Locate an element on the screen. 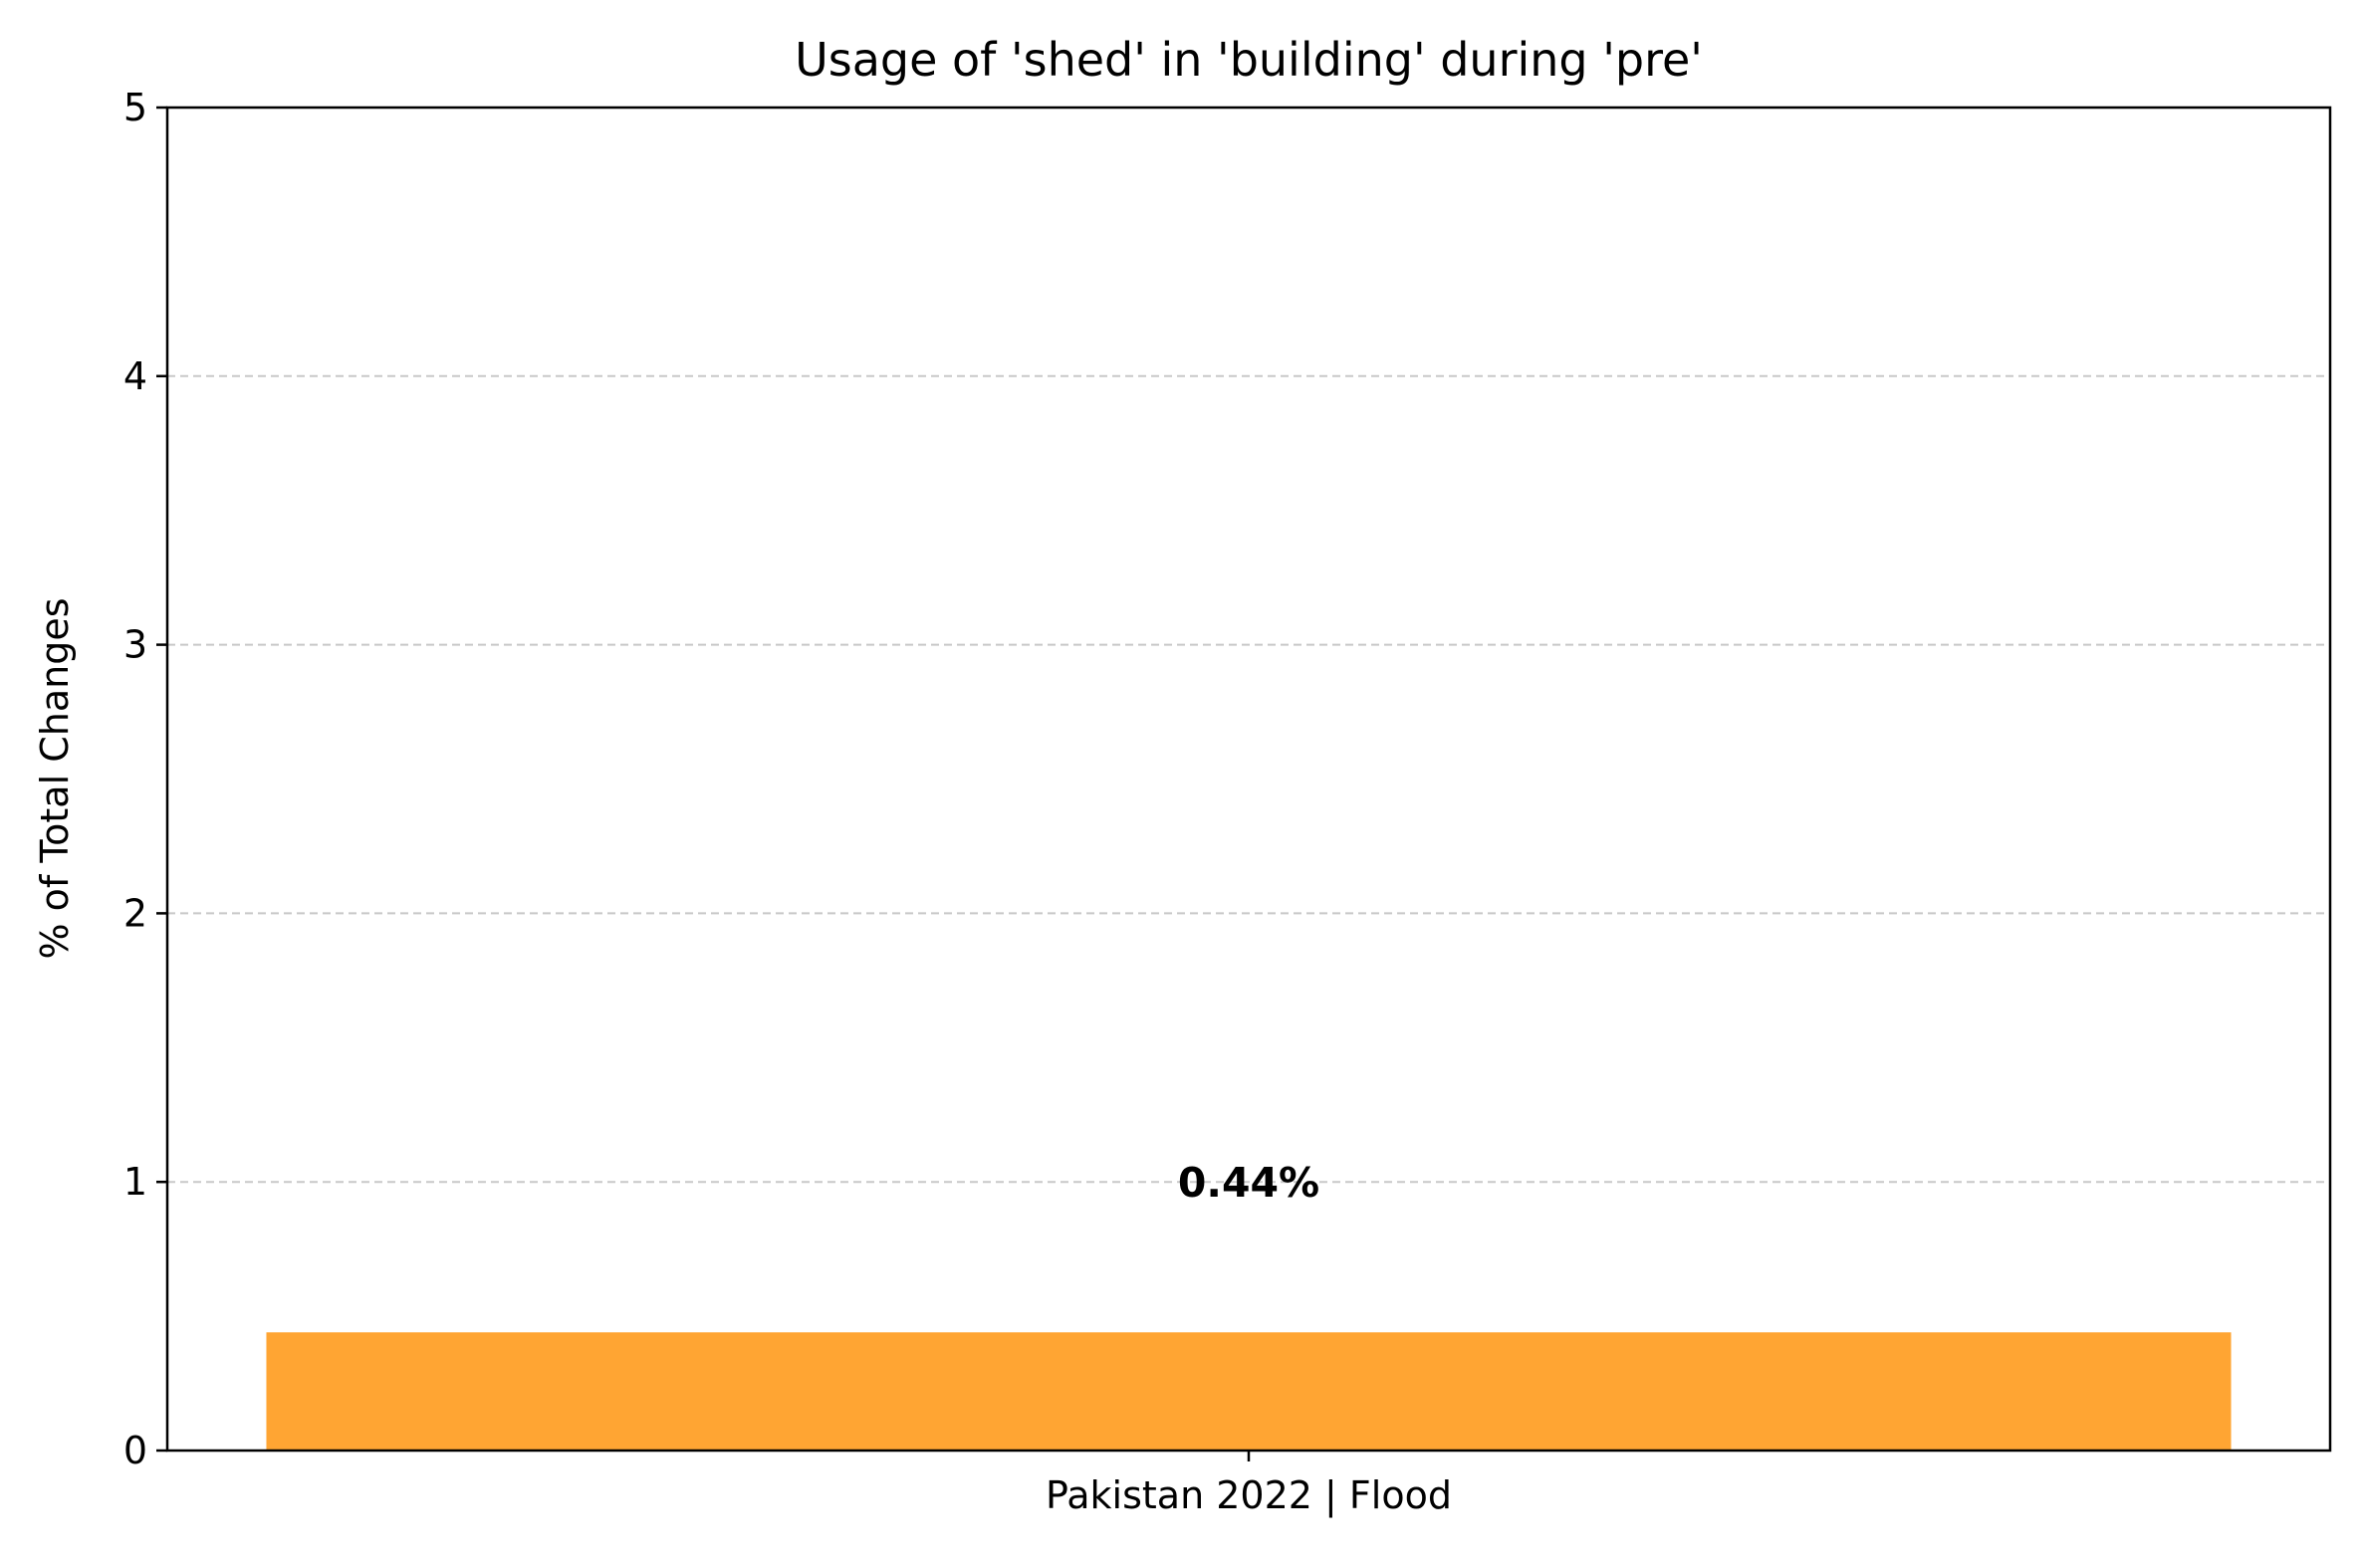  x-axis-ticks: Pakistan 2022 | Flood is located at coordinates (1249, 1485).